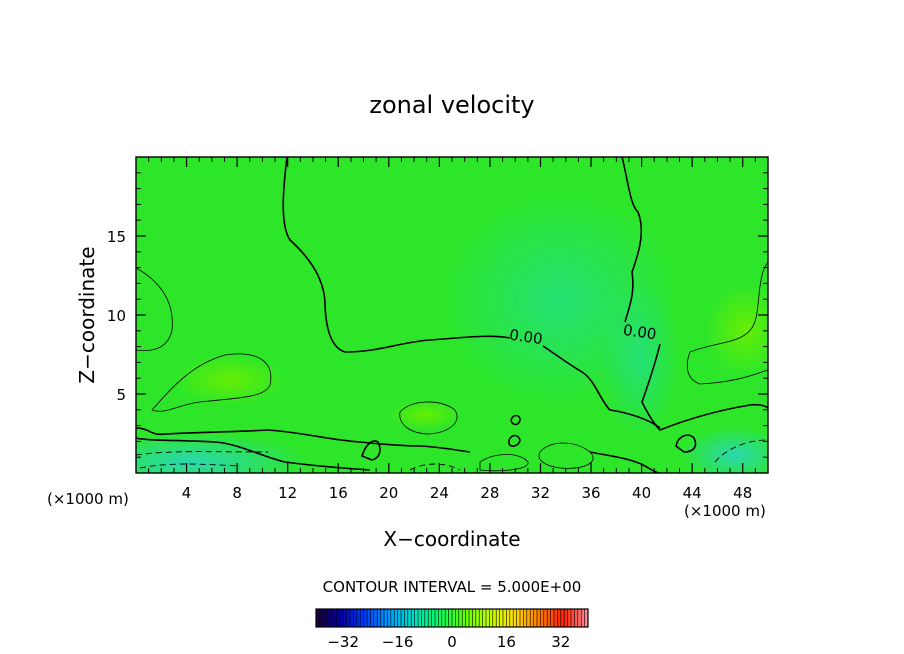  What do you see at coordinates (692, 493) in the screenshot?
I see `x-tick-label: 44` at bounding box center [692, 493].